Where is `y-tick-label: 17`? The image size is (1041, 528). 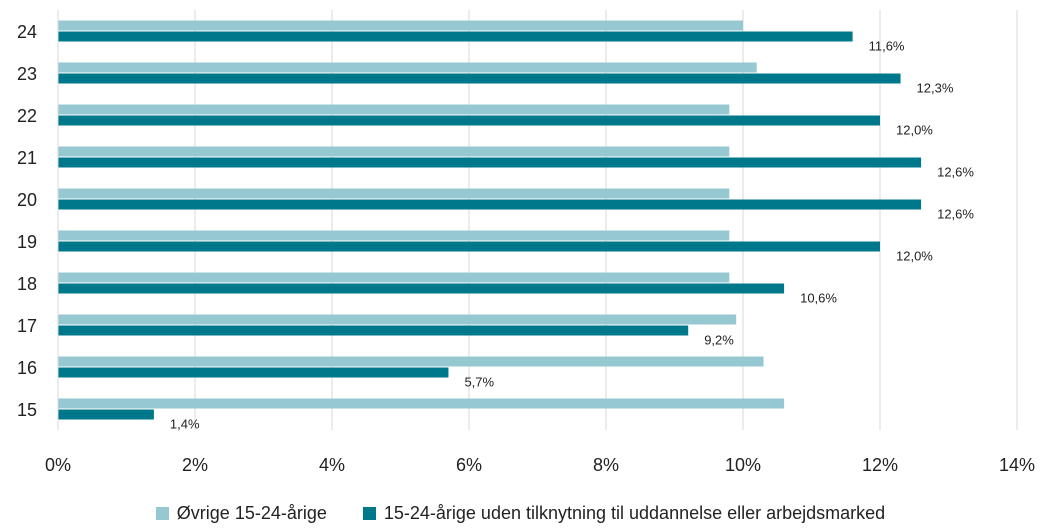 y-tick-label: 17 is located at coordinates (27, 326).